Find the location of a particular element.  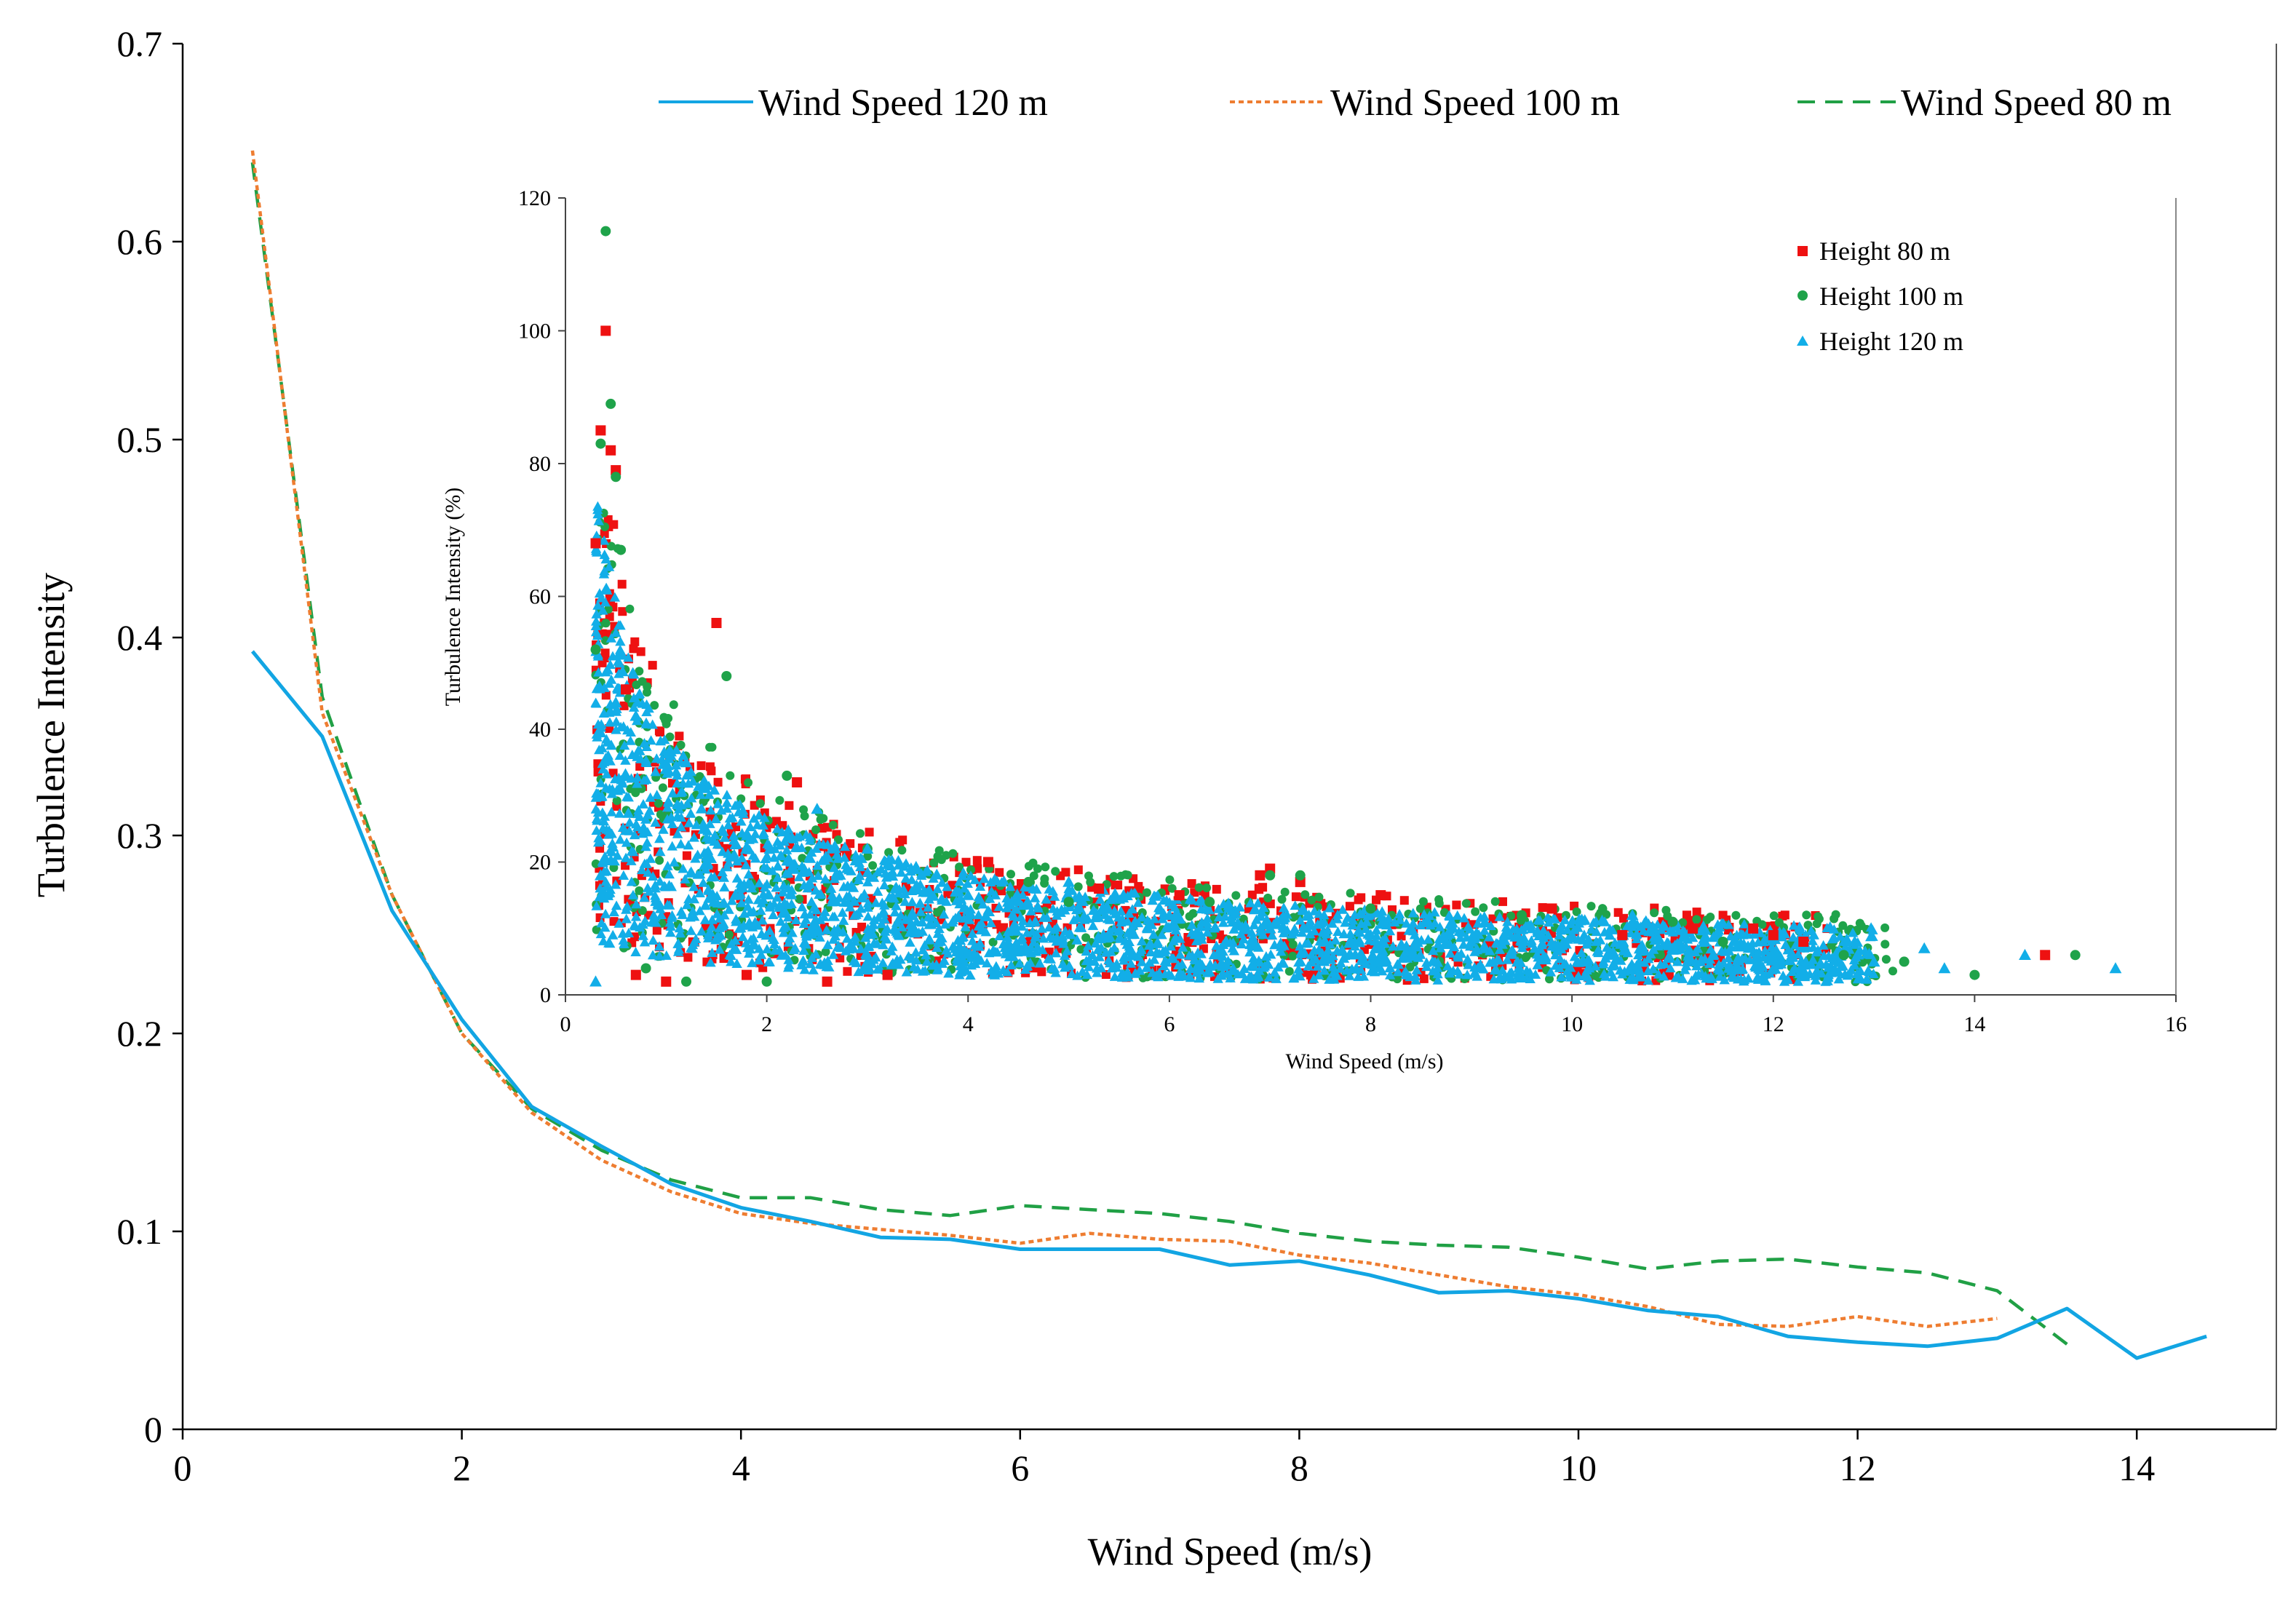

inset-legend-label-120m: Height 120 m is located at coordinates (1891, 341).